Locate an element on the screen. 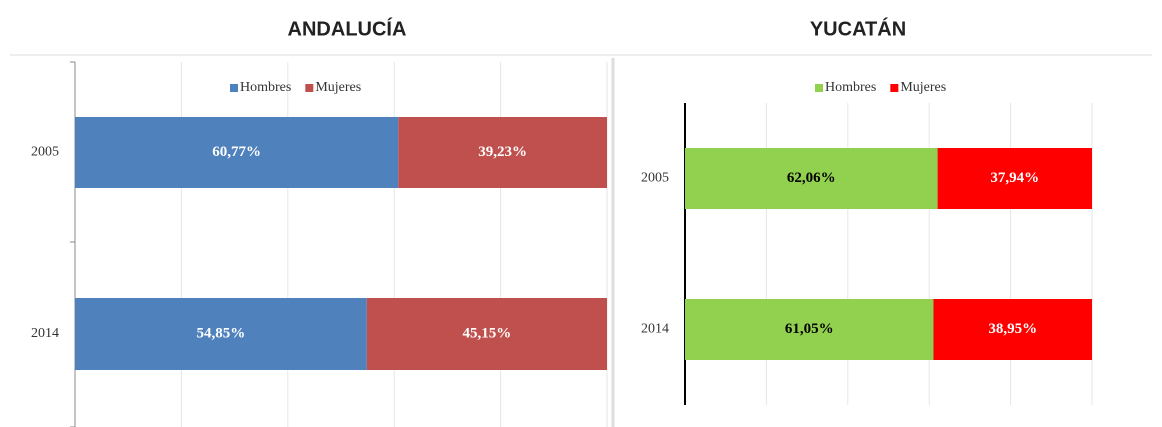 The width and height of the screenshot is (1162, 427). chart-title: YUCATÁN is located at coordinates (858, 28).